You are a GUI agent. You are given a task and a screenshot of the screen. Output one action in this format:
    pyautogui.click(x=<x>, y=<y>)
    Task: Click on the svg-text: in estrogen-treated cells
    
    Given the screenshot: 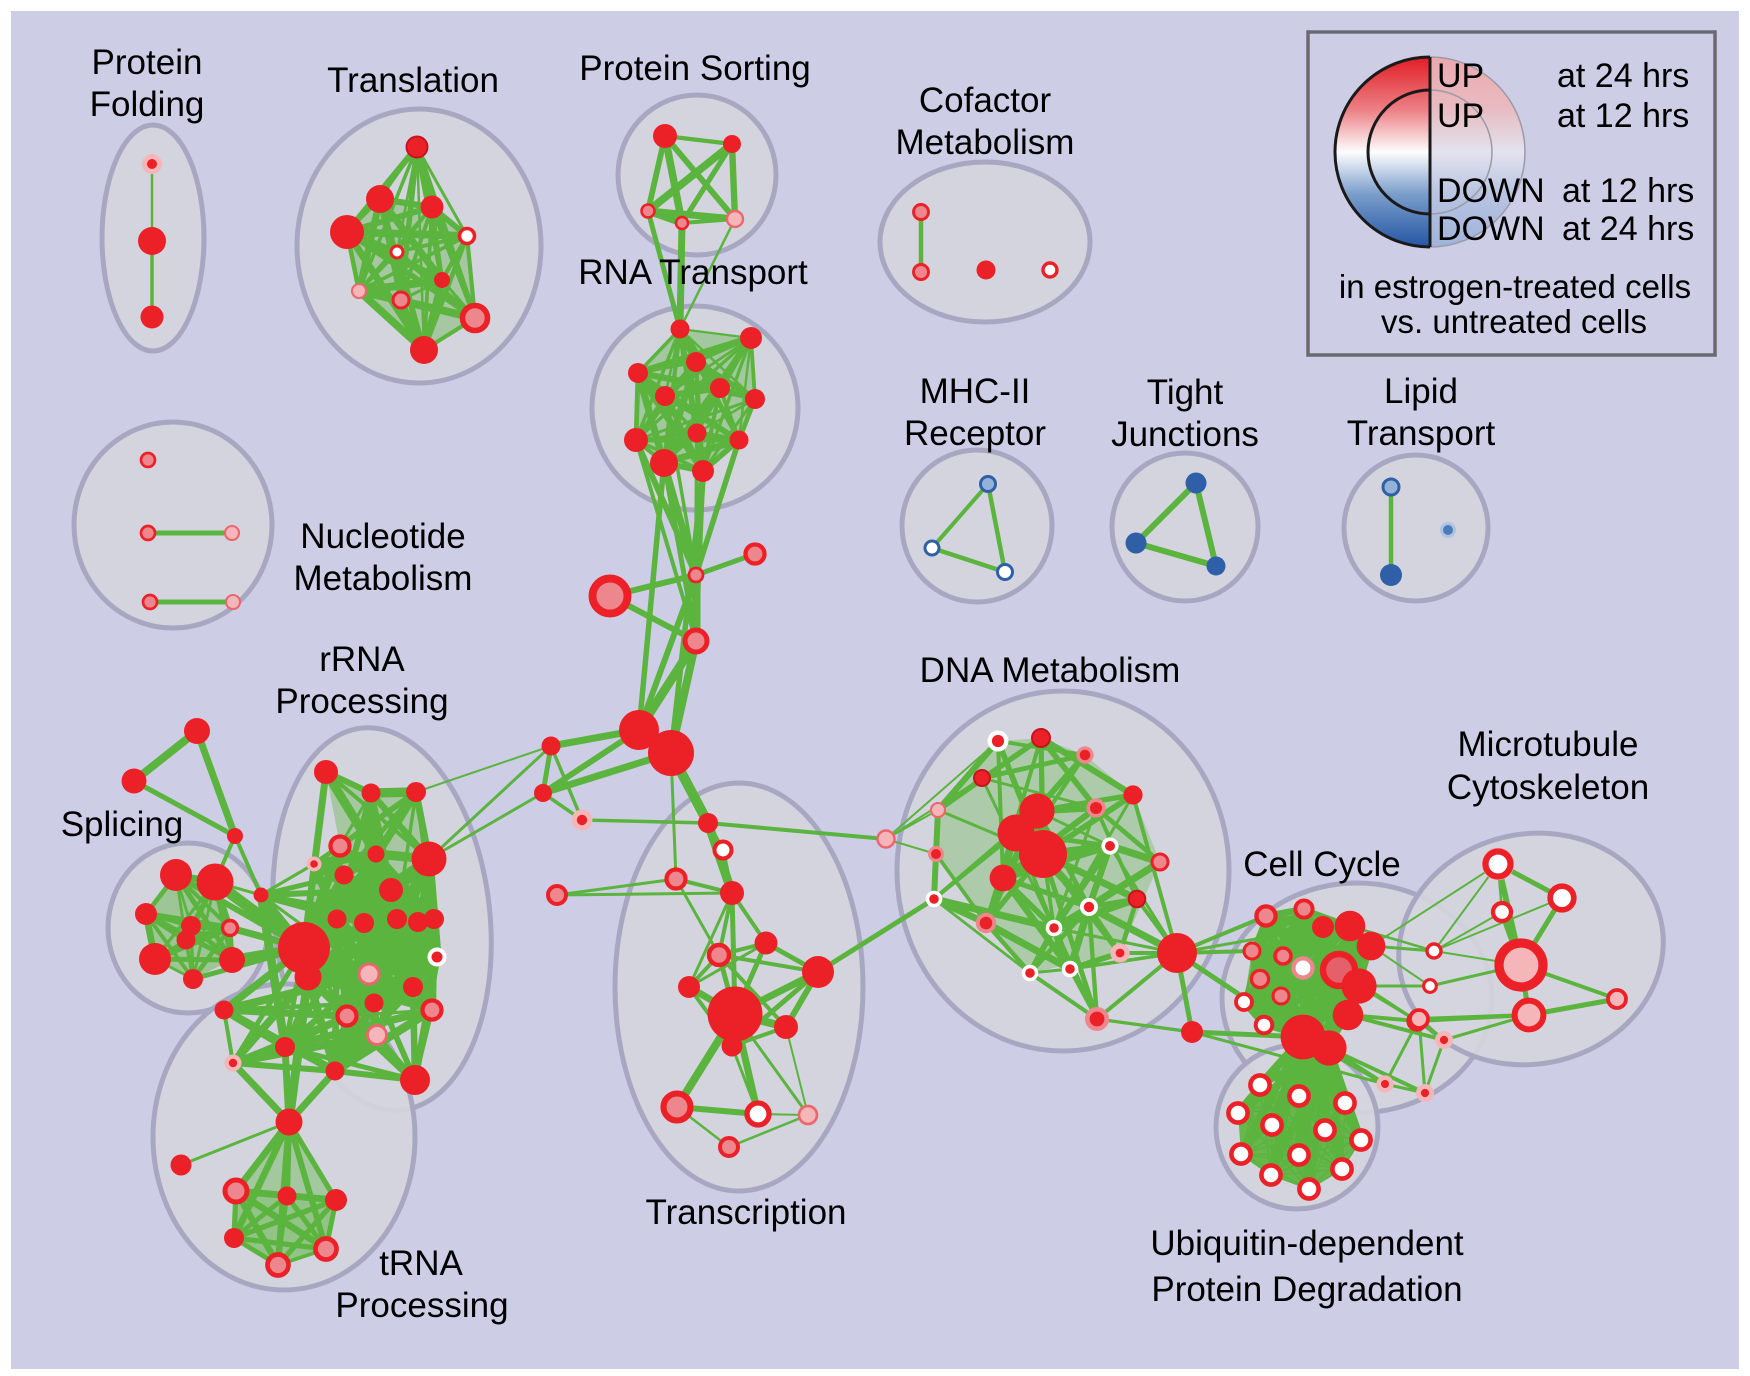 What is the action you would take?
    pyautogui.click(x=1515, y=286)
    